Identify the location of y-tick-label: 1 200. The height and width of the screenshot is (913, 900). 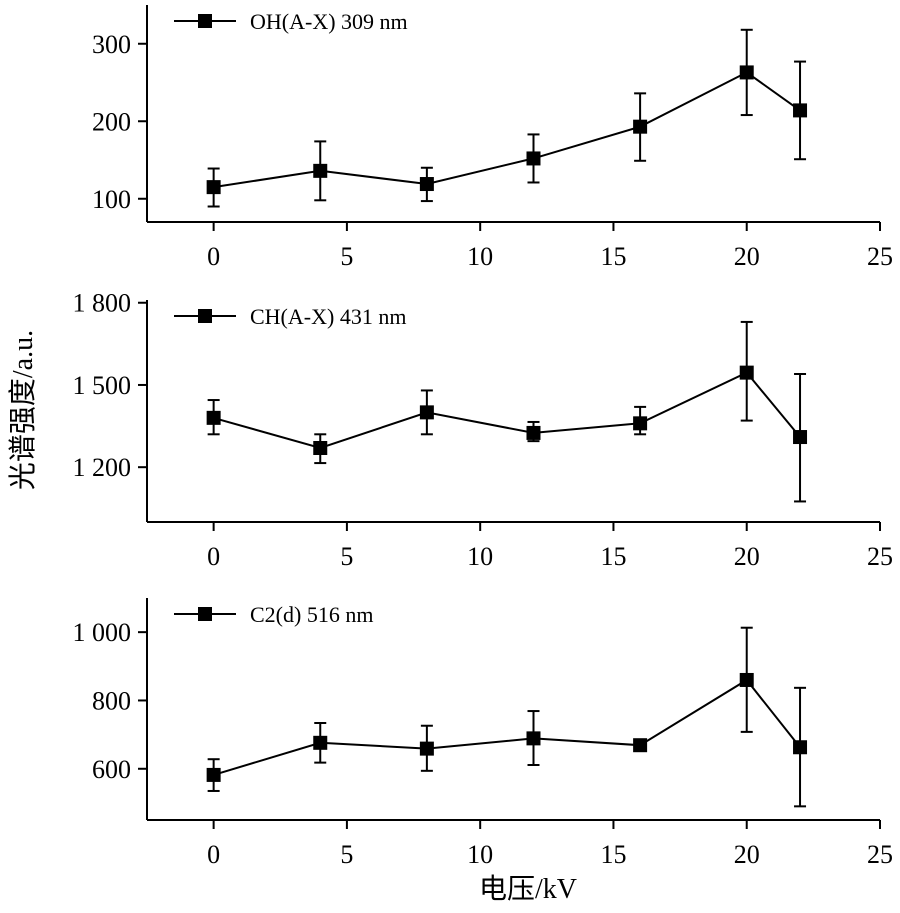
(102, 467).